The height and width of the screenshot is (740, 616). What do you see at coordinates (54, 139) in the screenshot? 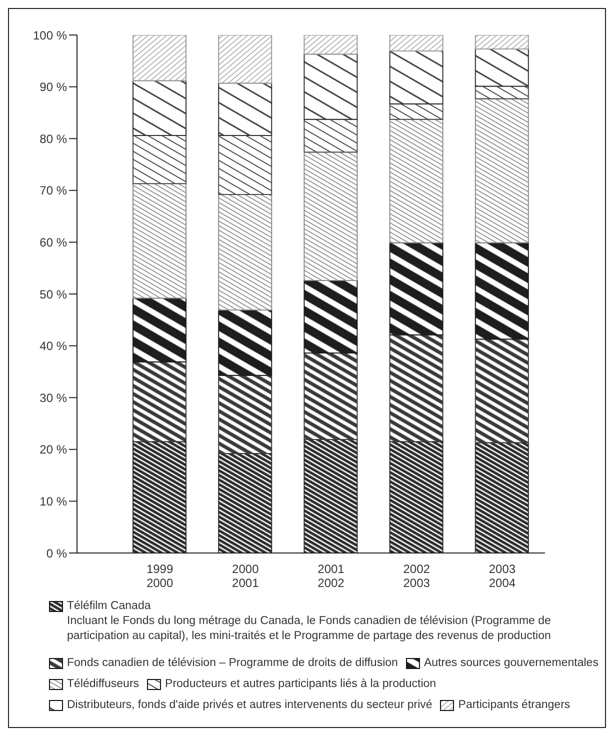
I see `y-tick-label: 80 %` at bounding box center [54, 139].